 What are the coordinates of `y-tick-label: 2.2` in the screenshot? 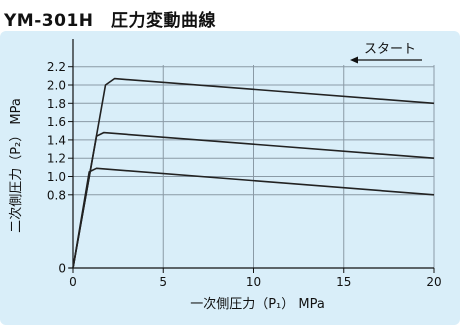 It's located at (56, 67).